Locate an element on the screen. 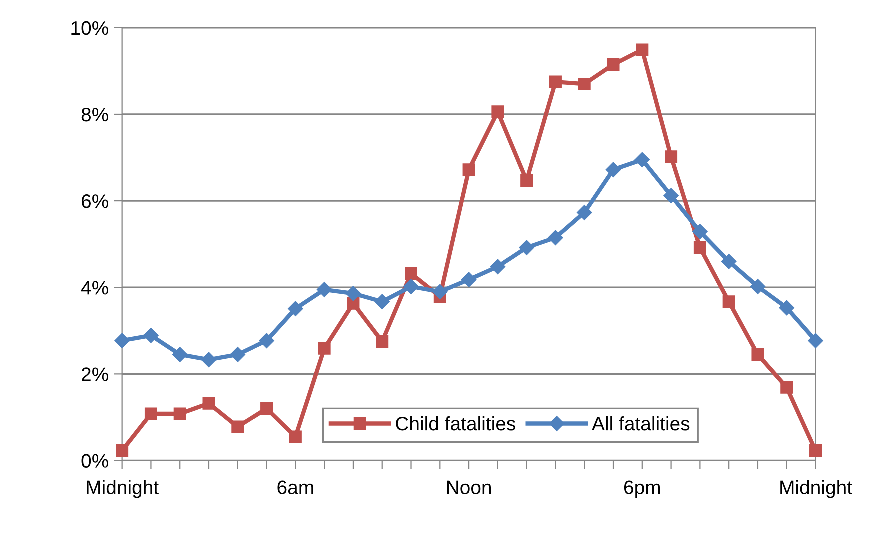  x-tick-label: 6pm is located at coordinates (642, 489).